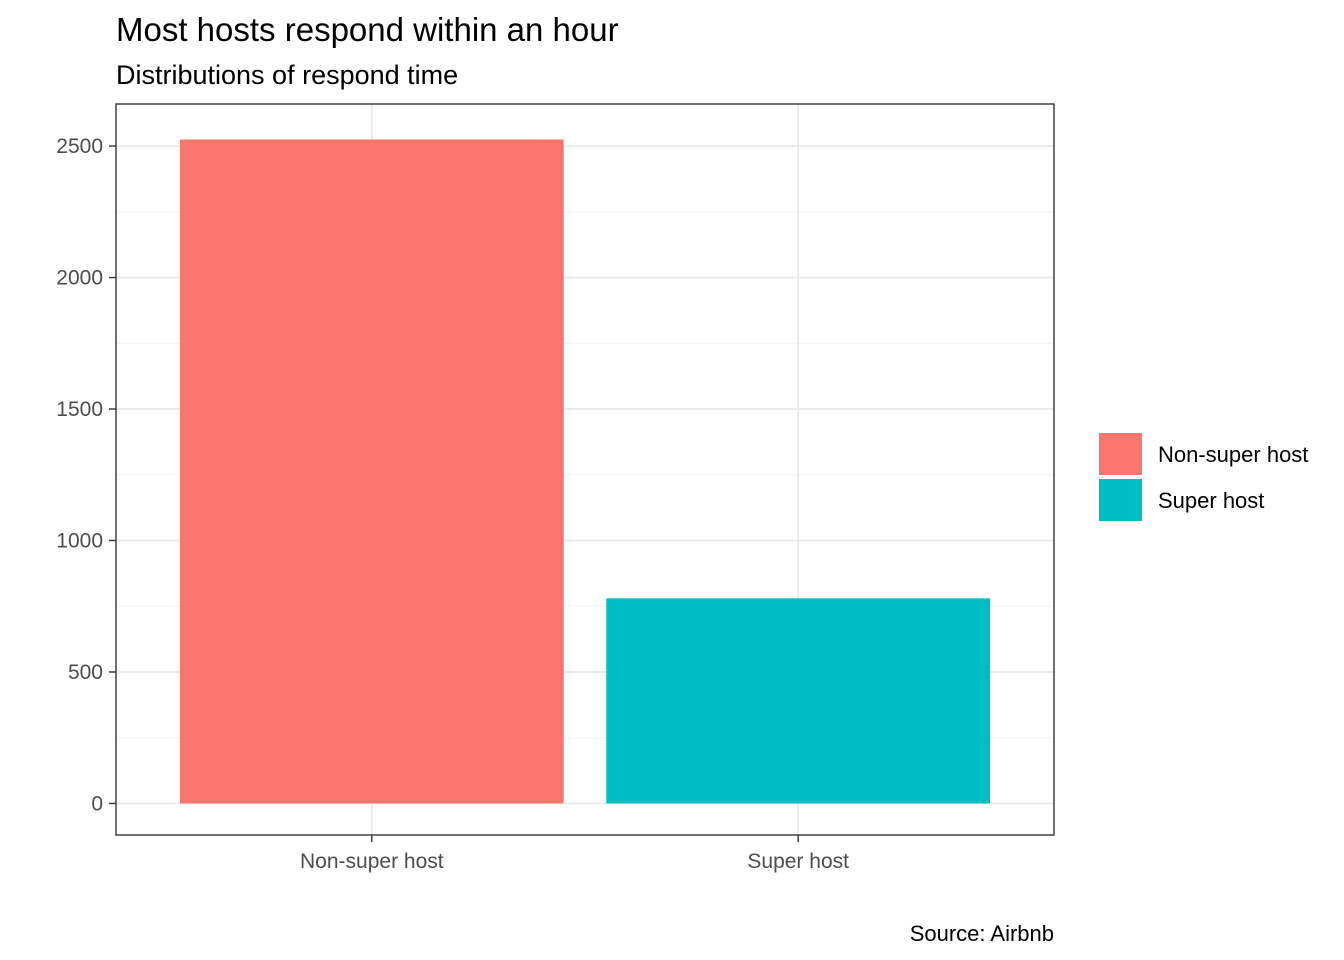 This screenshot has width=1344, height=960. I want to click on x-tick-label: Super host, so click(798, 861).